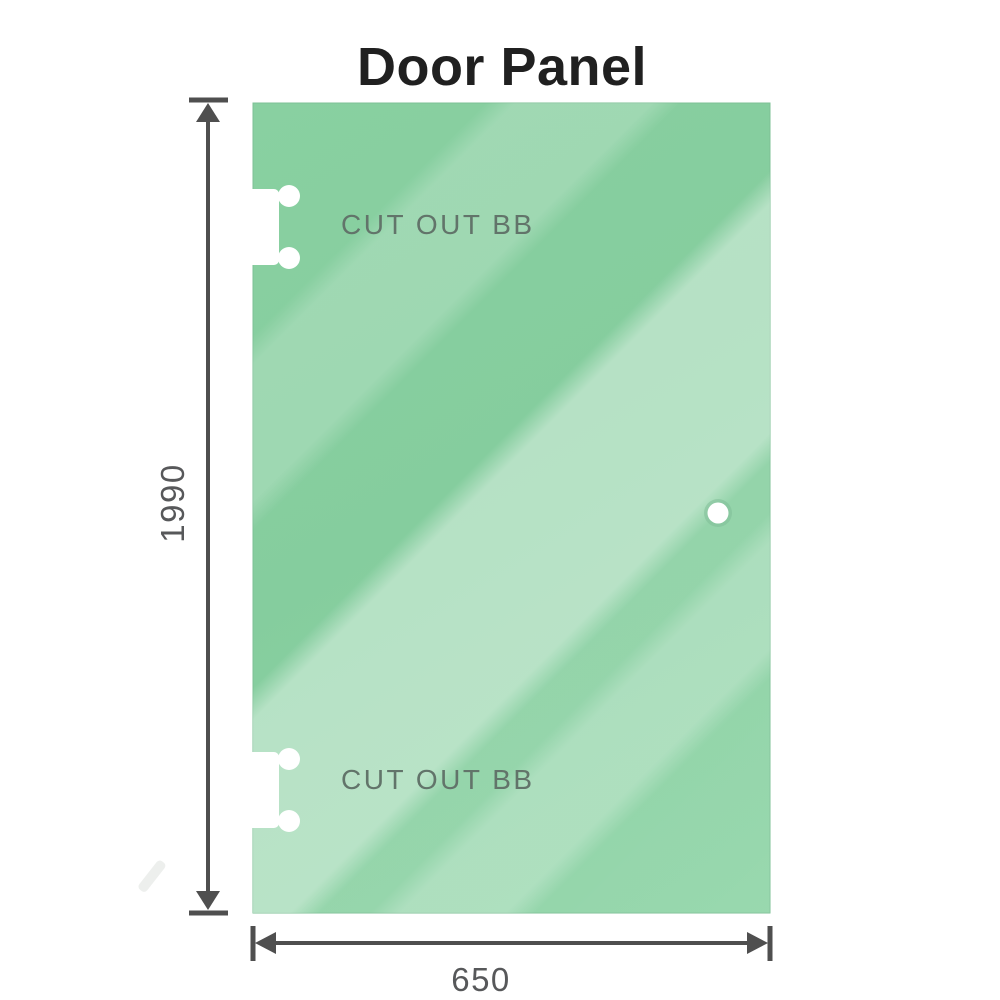 Image resolution: width=1000 pixels, height=1000 pixels. What do you see at coordinates (262, 790) in the screenshot?
I see `hinge-cutout-bottom-slot` at bounding box center [262, 790].